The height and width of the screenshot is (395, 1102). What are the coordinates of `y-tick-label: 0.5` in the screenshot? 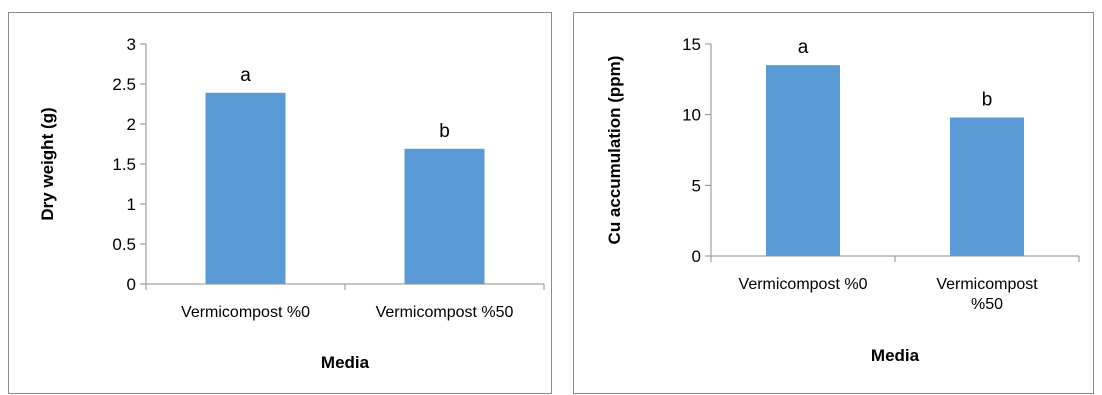 It's located at (124, 244).